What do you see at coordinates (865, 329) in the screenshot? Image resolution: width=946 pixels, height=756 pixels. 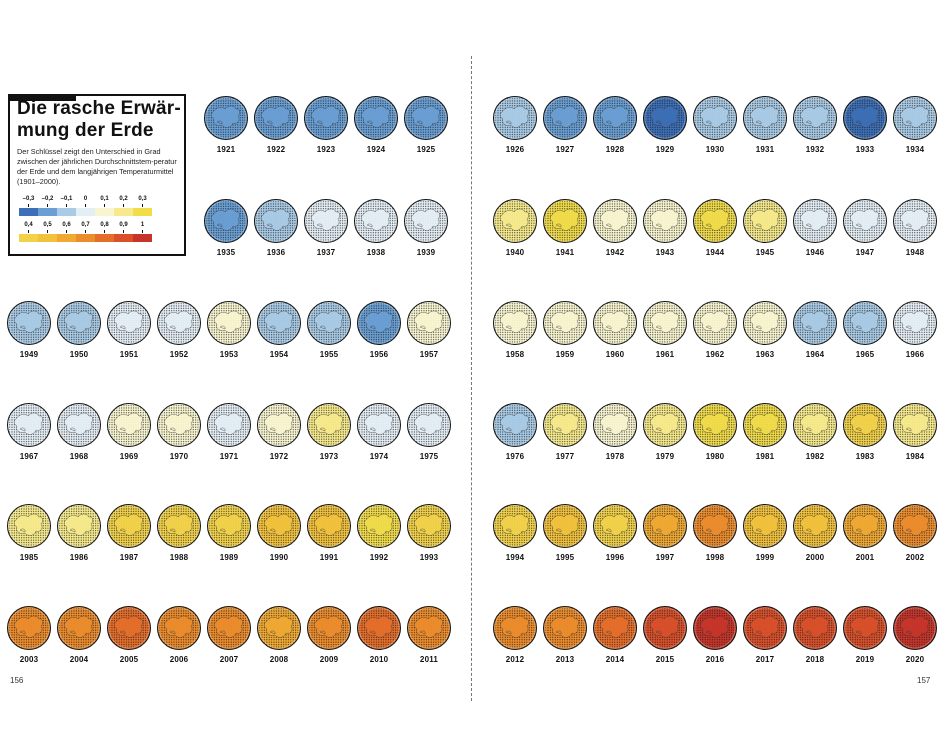 I see `year-globe: 1965` at bounding box center [865, 329].